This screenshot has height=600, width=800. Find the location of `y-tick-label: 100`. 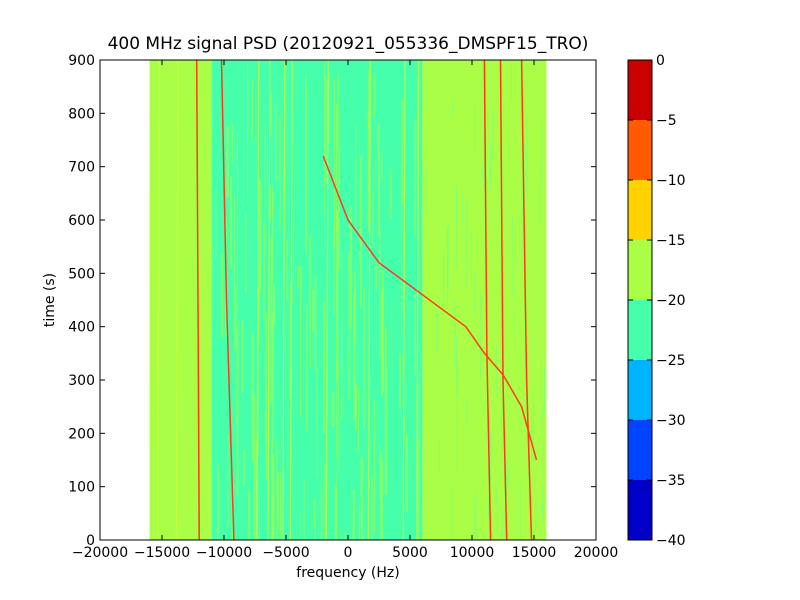

y-tick-label: 100 is located at coordinates (81, 488).